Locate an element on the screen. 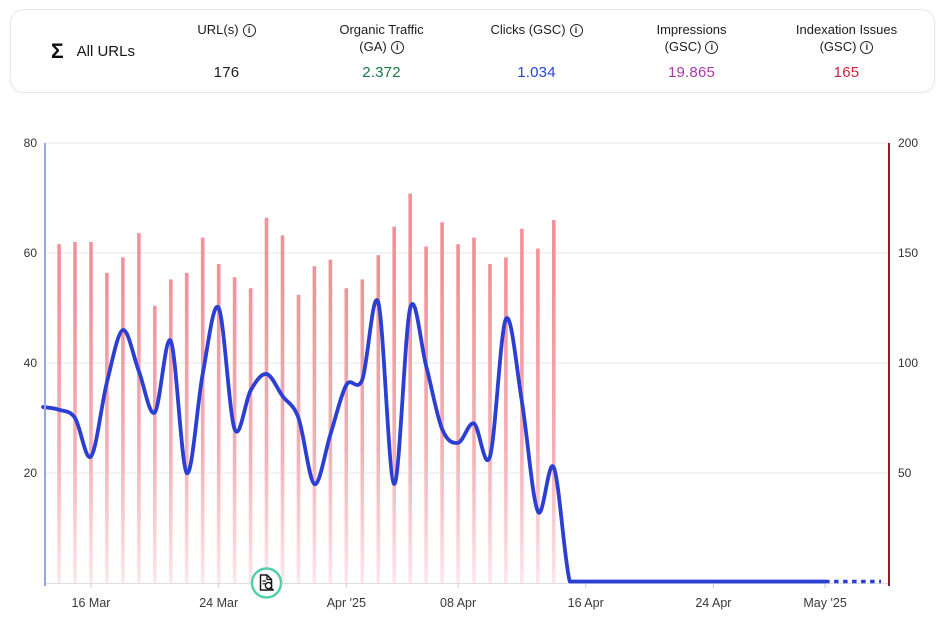  metric-organic-traffic-label: Organic Traffic (GA) i is located at coordinates (381, 38).